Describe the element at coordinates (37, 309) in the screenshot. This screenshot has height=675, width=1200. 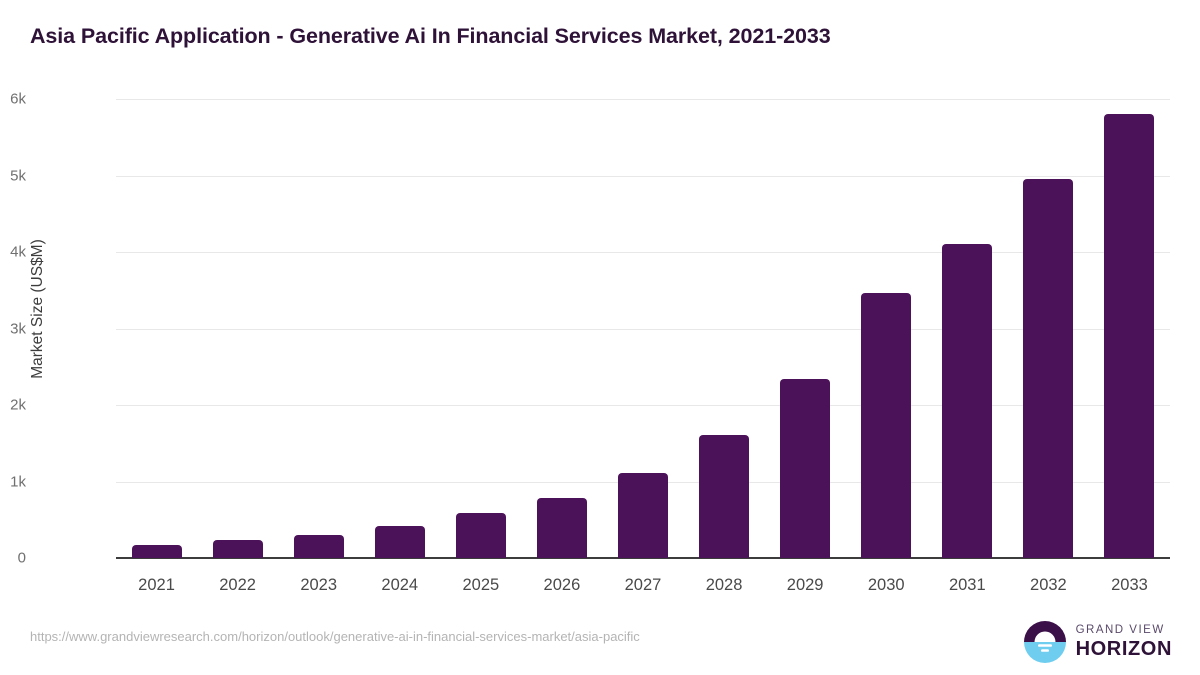
I see `y-axis-title: Market Size (US$M)` at that location.